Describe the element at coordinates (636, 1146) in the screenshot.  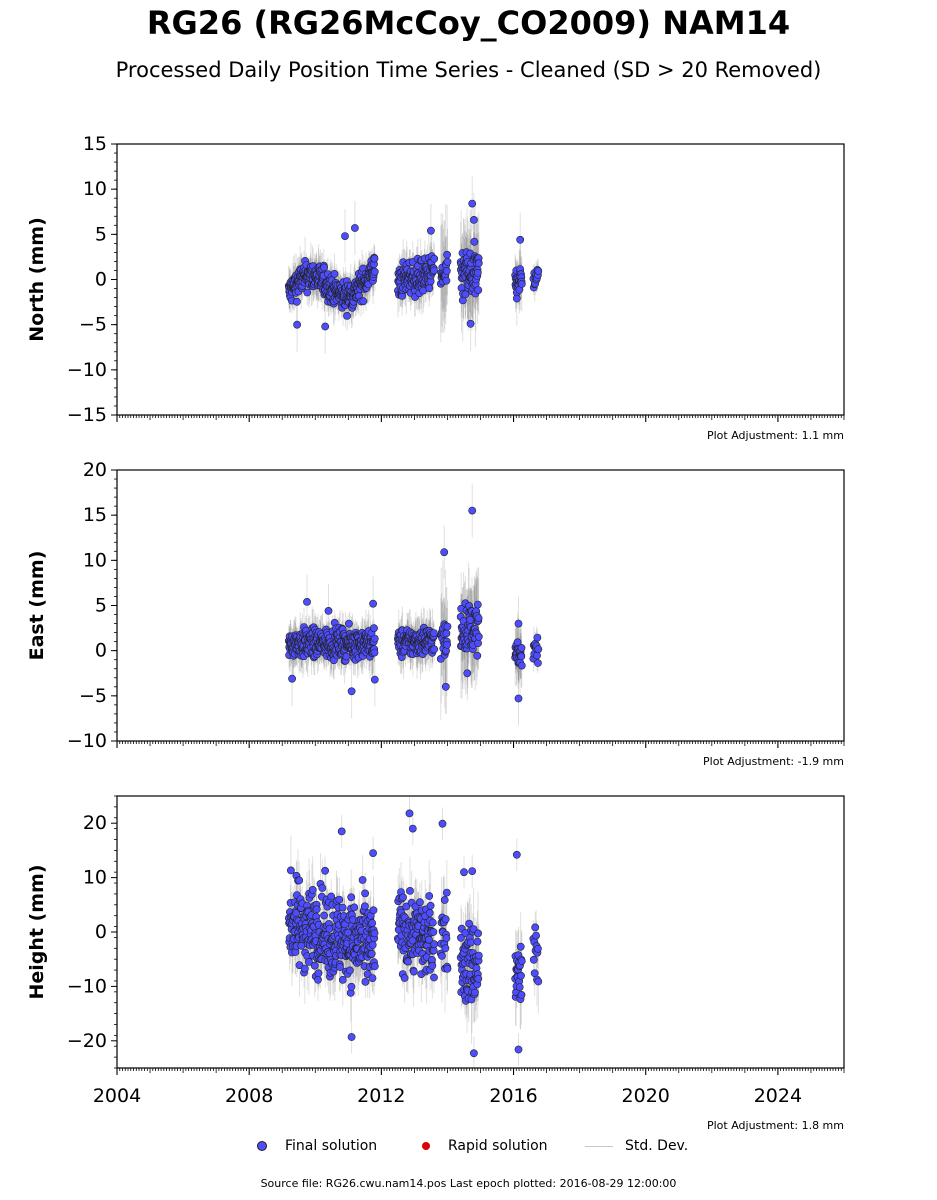
I see `legend-stddev: Std. Dev.` at that location.